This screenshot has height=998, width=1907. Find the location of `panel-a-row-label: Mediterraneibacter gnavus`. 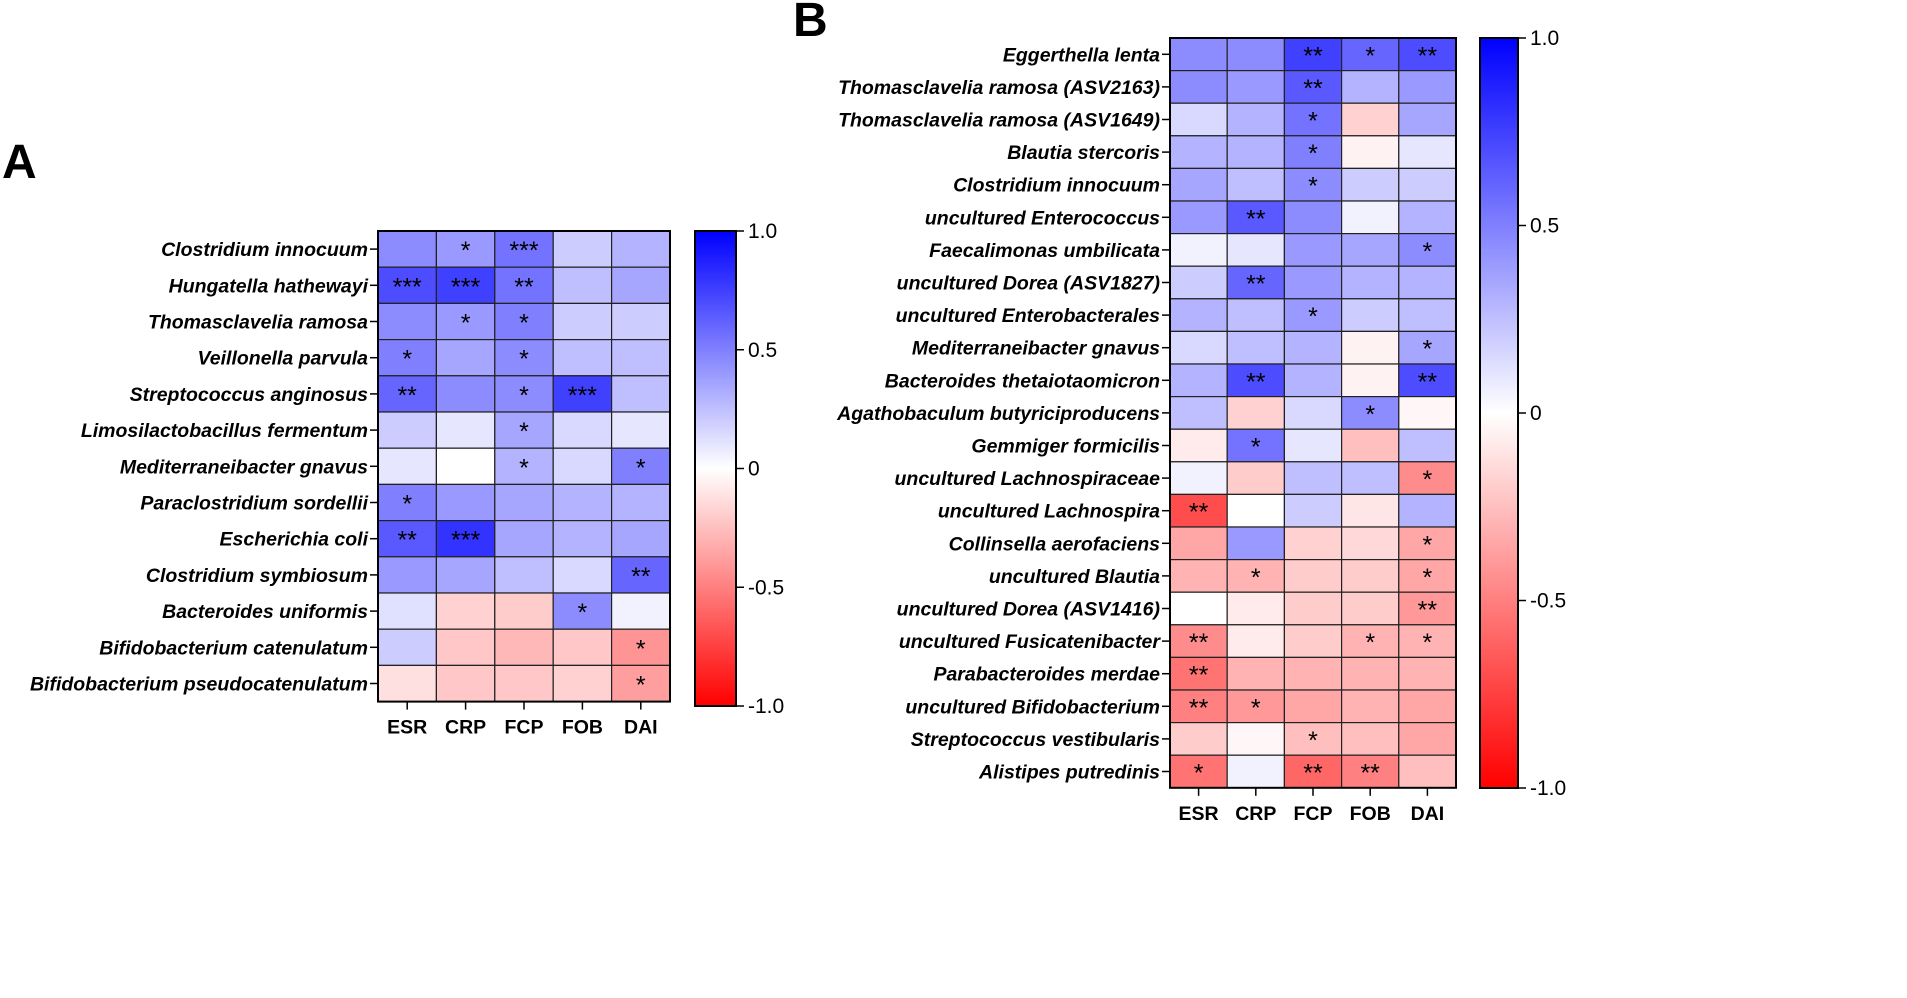

panel-a-row-label: Mediterraneibacter gnavus is located at coordinates (244, 467).